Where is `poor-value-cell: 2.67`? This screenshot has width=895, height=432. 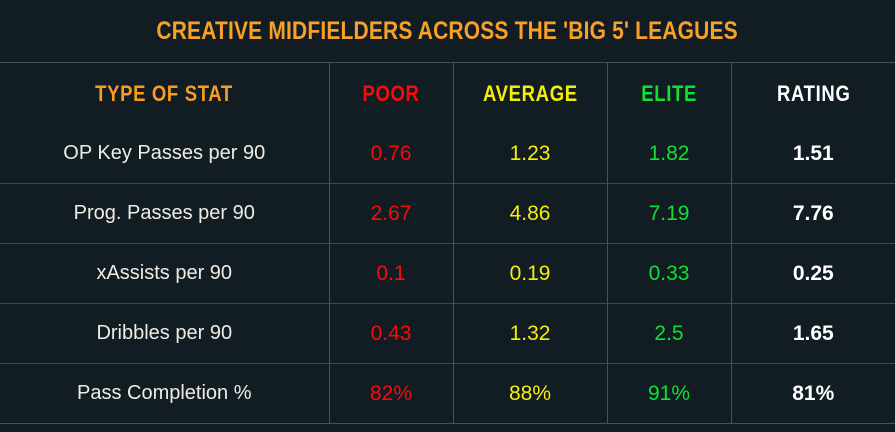 poor-value-cell: 2.67 is located at coordinates (390, 213).